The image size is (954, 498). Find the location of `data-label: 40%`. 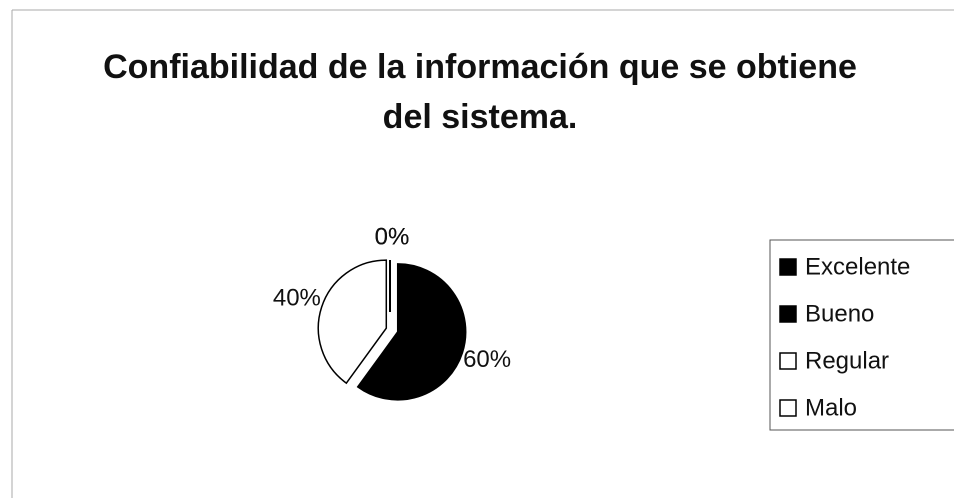

data-label: 40% is located at coordinates (297, 297).